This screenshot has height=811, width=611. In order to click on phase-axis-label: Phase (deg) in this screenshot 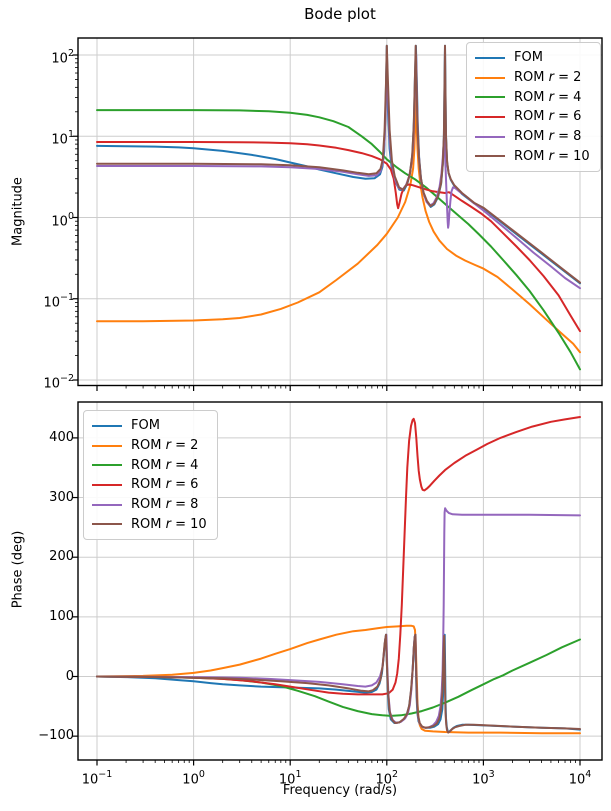, I will do `click(18, 569)`.